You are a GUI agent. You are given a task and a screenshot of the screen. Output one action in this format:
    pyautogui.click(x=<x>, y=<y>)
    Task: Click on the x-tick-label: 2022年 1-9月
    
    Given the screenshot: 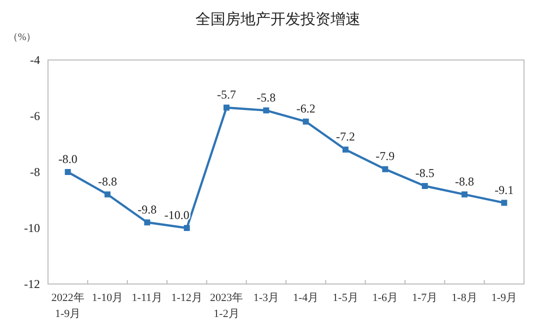 What is the action you would take?
    pyautogui.click(x=67, y=306)
    